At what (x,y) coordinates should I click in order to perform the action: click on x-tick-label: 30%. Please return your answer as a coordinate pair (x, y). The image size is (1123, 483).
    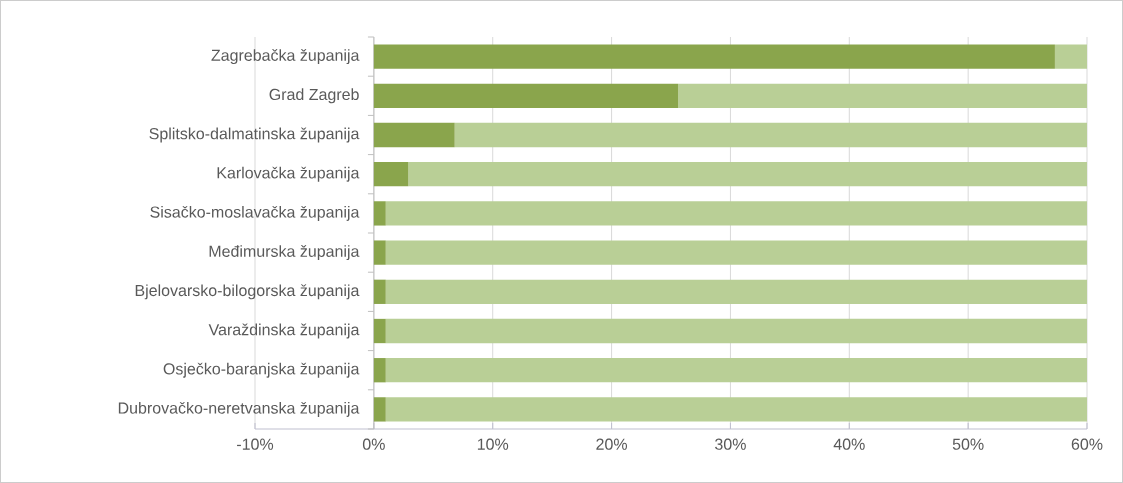
    Looking at the image, I should click on (730, 444).